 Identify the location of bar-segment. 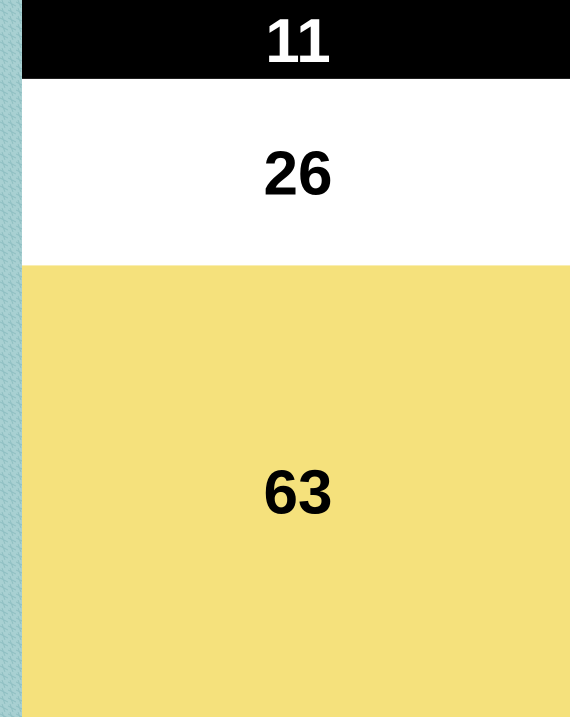
(296, 39).